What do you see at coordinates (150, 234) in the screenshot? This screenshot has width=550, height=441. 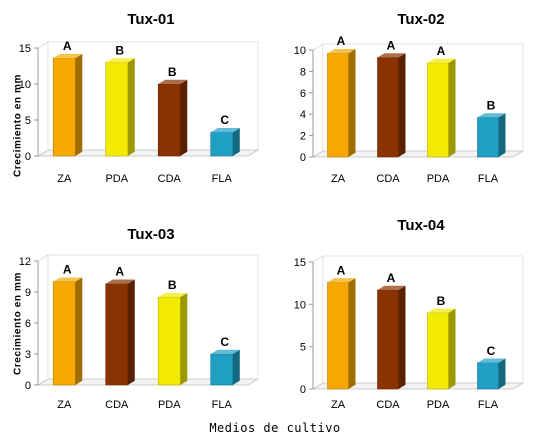 I see `chart-title: Tux-03` at bounding box center [150, 234].